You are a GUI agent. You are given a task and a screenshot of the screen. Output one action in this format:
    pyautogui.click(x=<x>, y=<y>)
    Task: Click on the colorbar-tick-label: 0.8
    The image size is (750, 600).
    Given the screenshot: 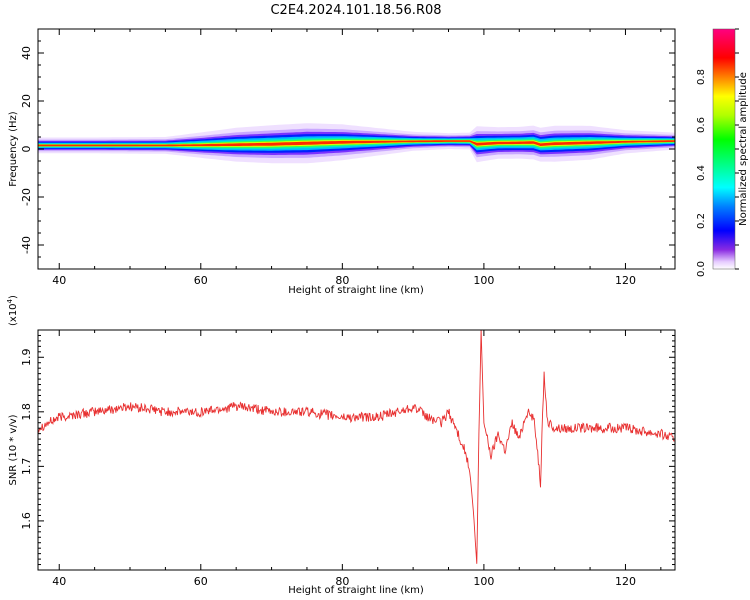 What is the action you would take?
    pyautogui.click(x=701, y=77)
    